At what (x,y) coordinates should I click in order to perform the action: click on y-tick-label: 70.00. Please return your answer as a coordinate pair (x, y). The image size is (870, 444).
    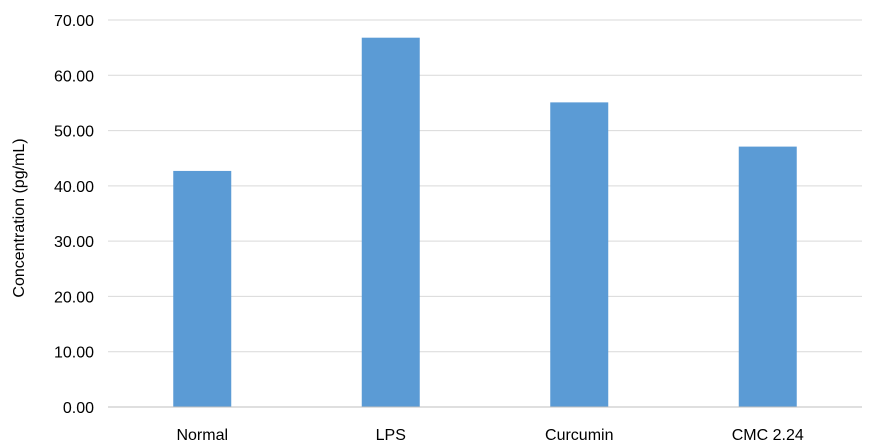
    Looking at the image, I should click on (74, 21).